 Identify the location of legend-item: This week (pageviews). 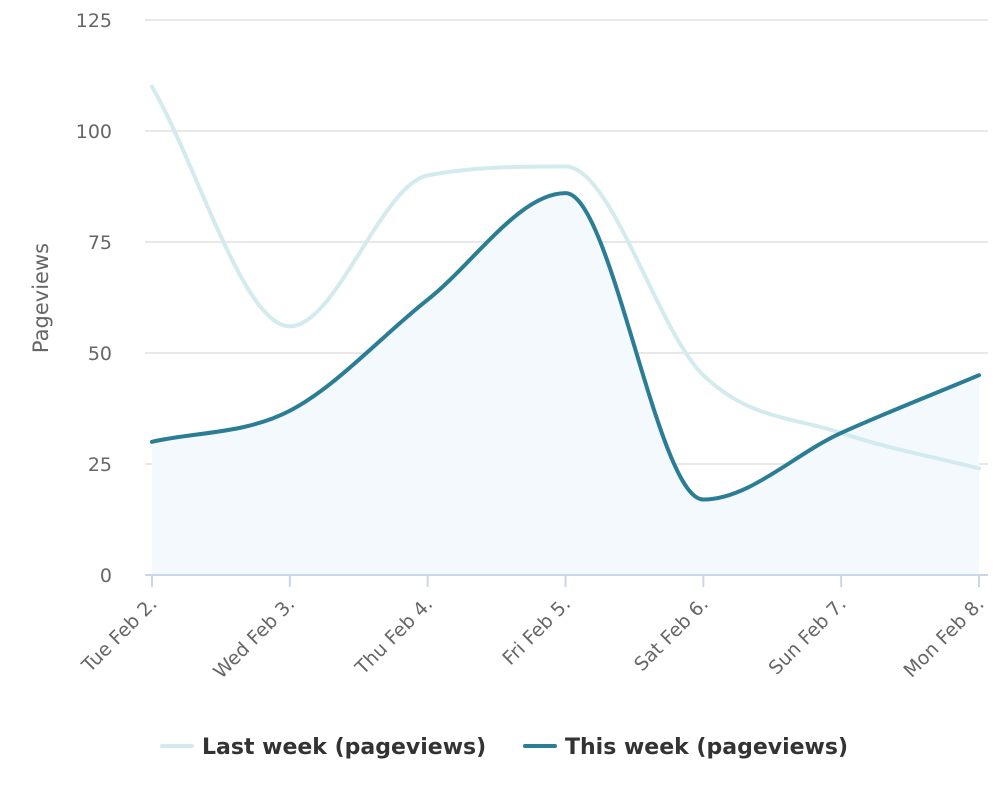
(685, 747).